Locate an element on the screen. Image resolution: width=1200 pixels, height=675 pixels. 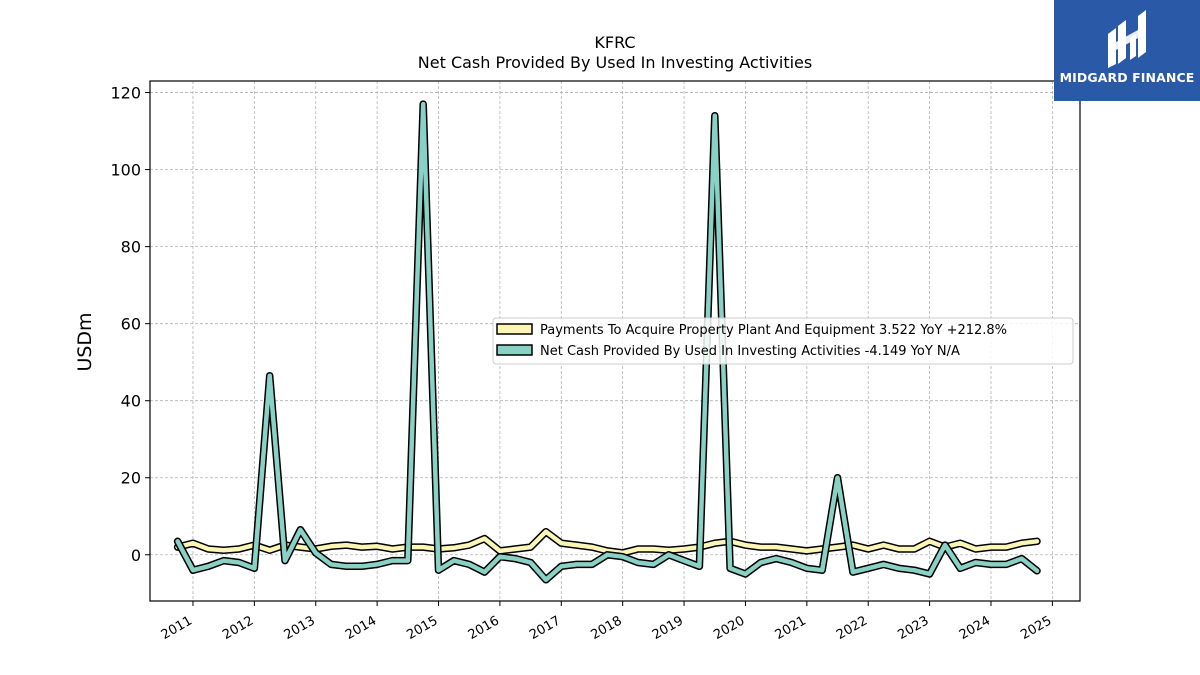
y-tick-label: 40 is located at coordinates (131, 401).